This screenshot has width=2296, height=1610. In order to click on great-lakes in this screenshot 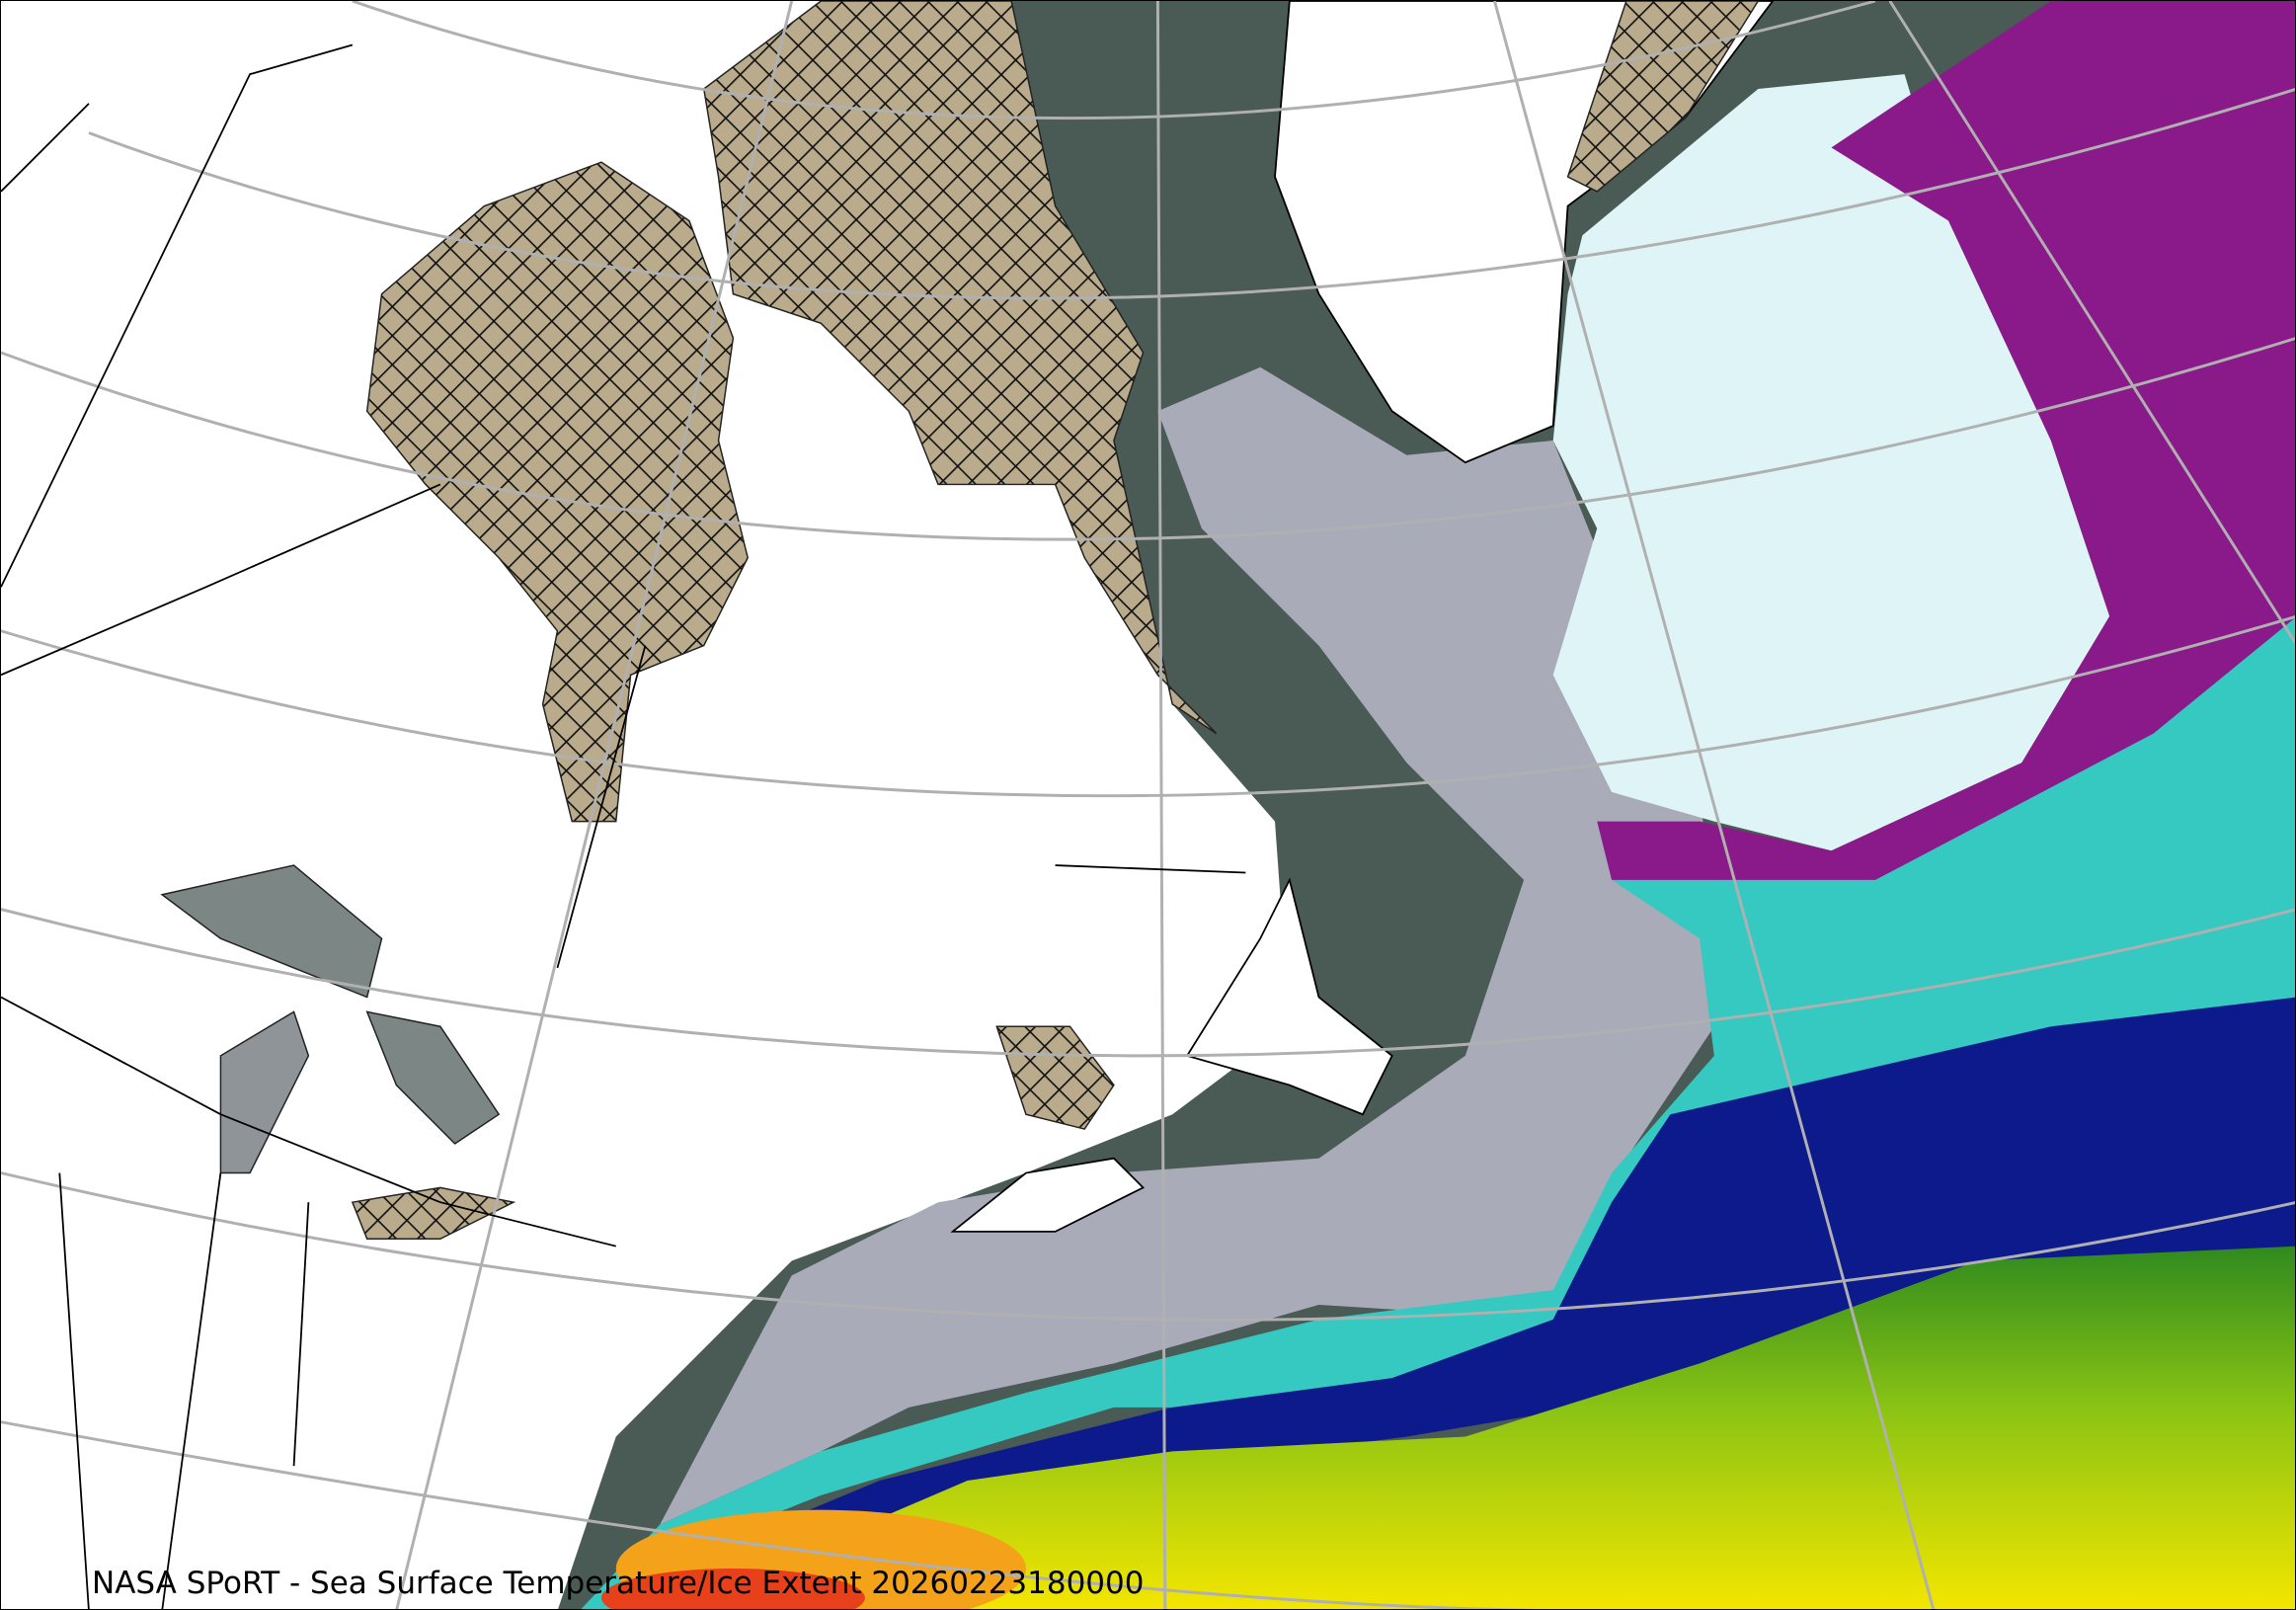, I will do `click(272, 931)`.